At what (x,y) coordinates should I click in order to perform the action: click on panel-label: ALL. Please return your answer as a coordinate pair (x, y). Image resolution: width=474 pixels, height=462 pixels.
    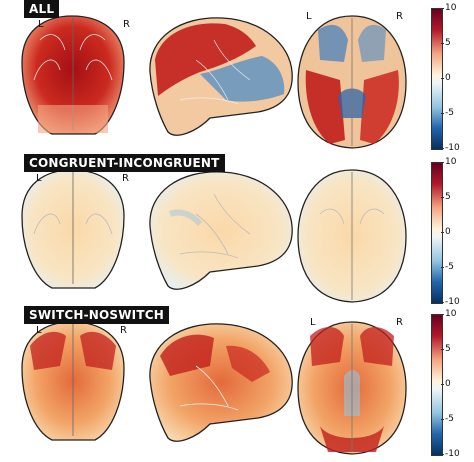
    Looking at the image, I should click on (42, 9).